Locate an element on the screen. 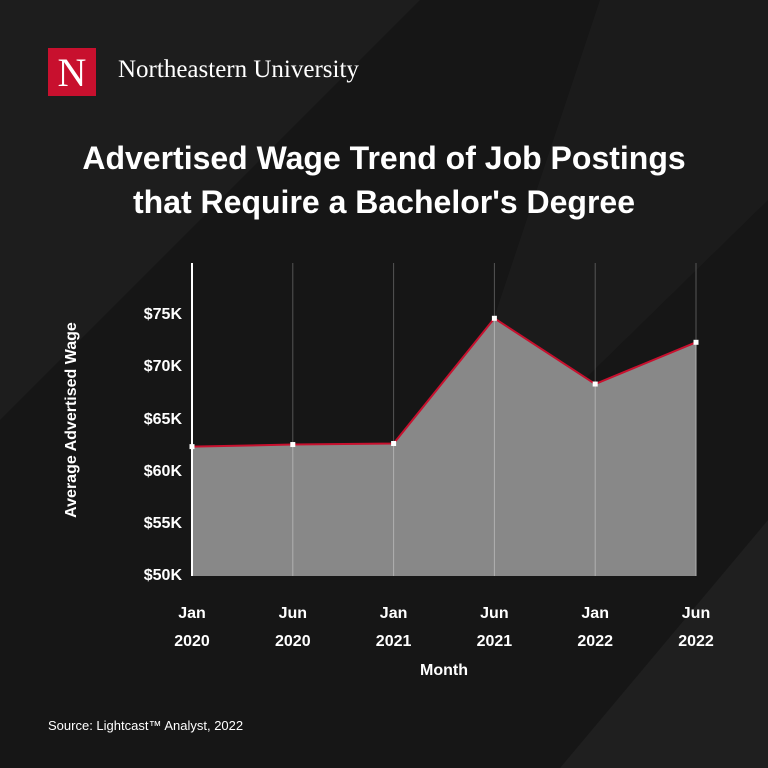 This screenshot has height=768, width=768. x-axis-label: Month is located at coordinates (444, 670).